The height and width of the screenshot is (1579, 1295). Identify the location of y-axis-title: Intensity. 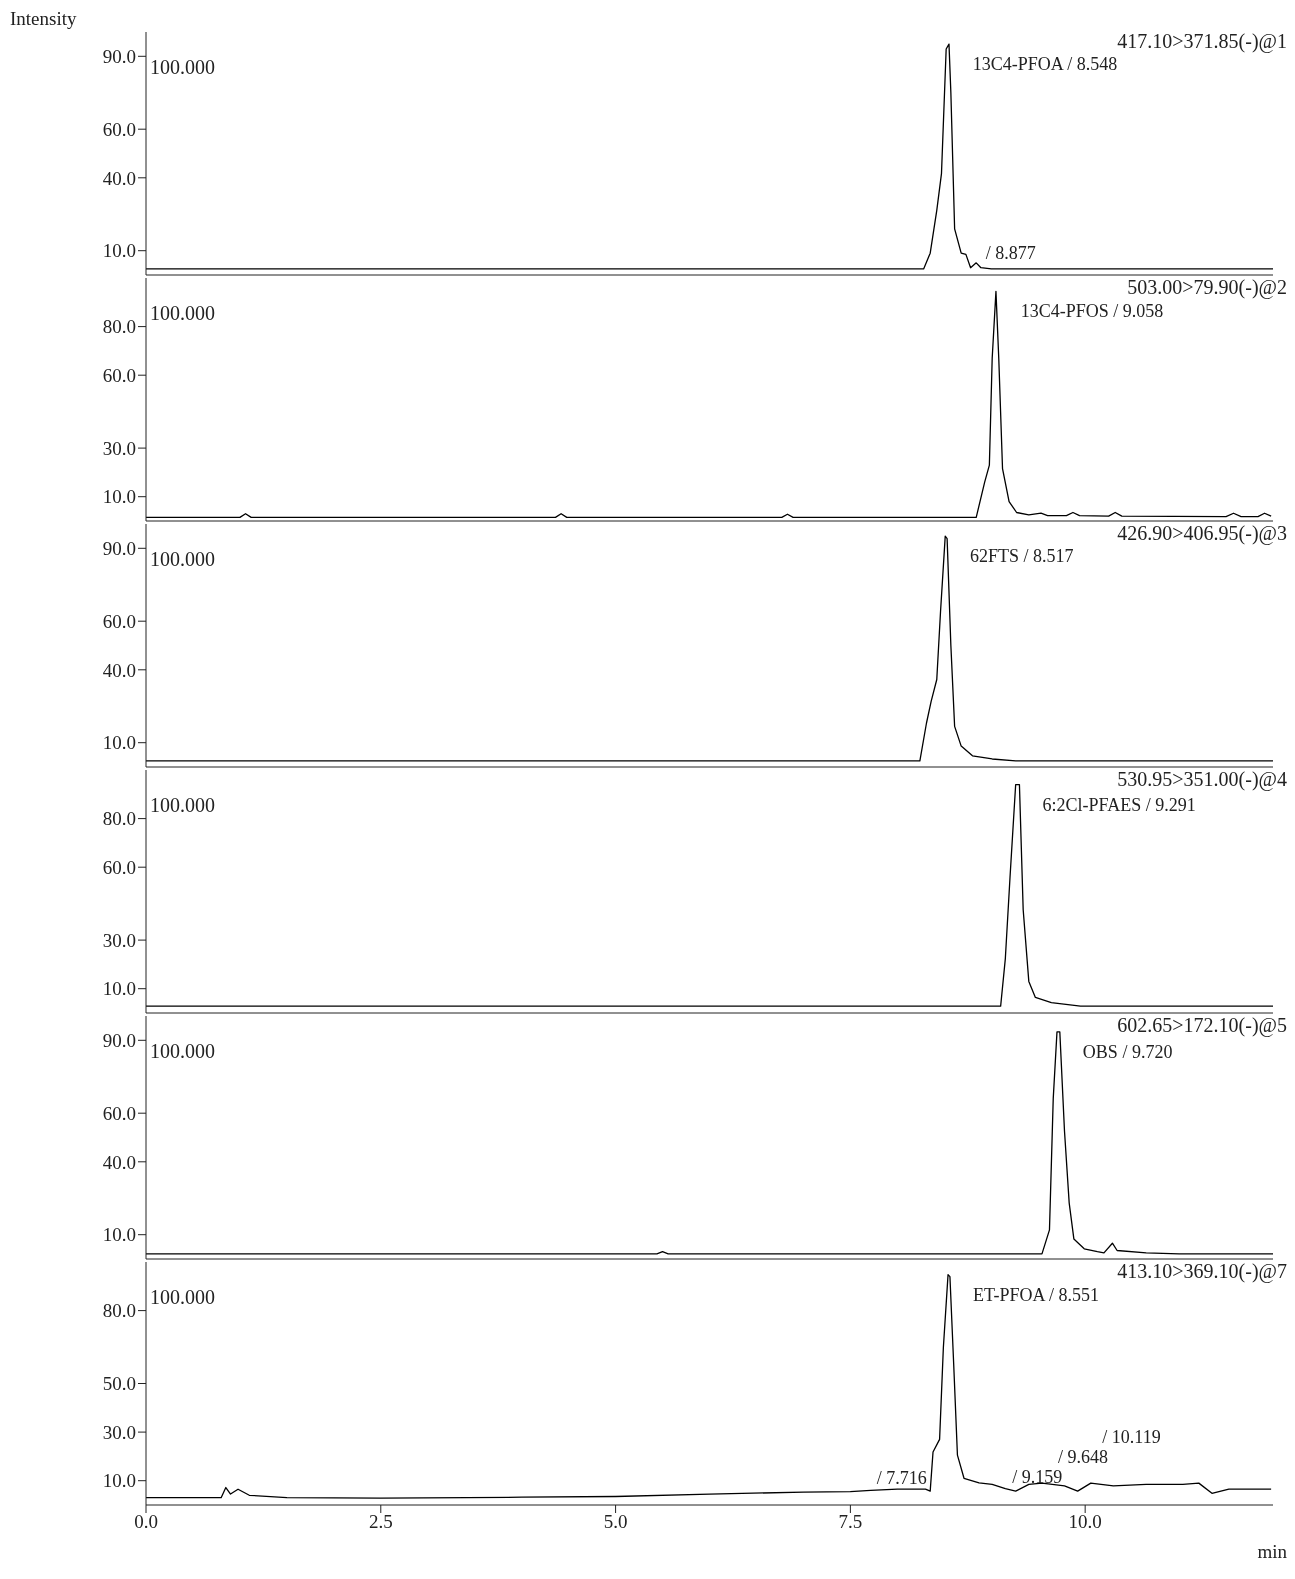
(43, 19).